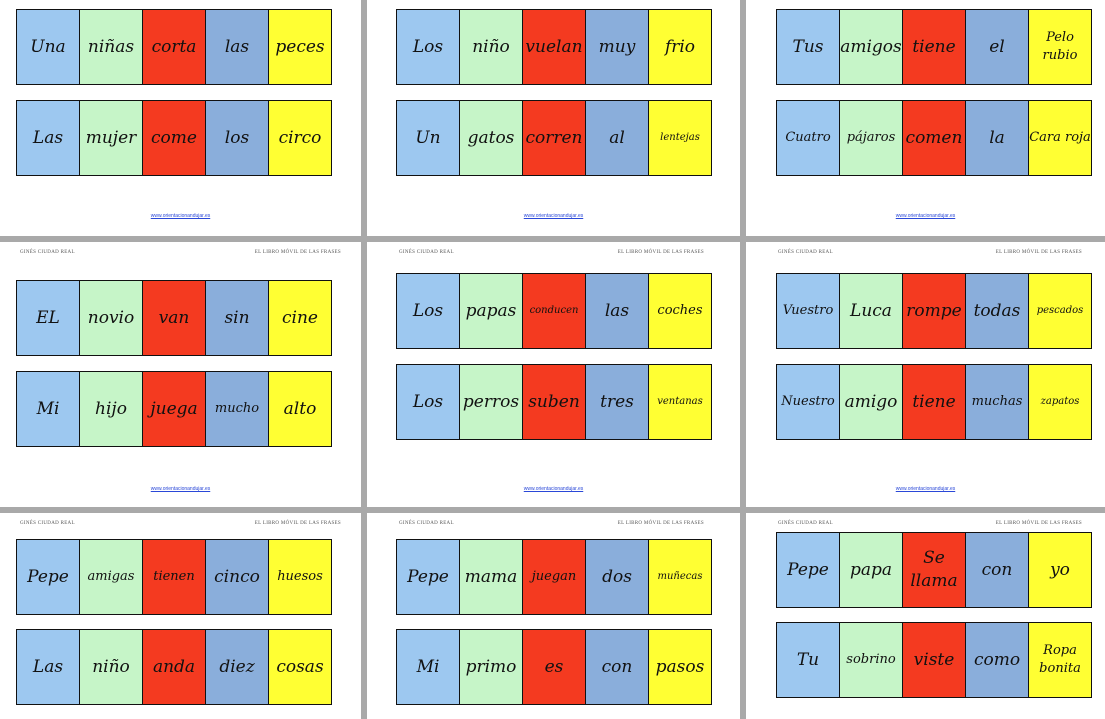  What do you see at coordinates (934, 138) in the screenshot?
I see `word-card: comen` at bounding box center [934, 138].